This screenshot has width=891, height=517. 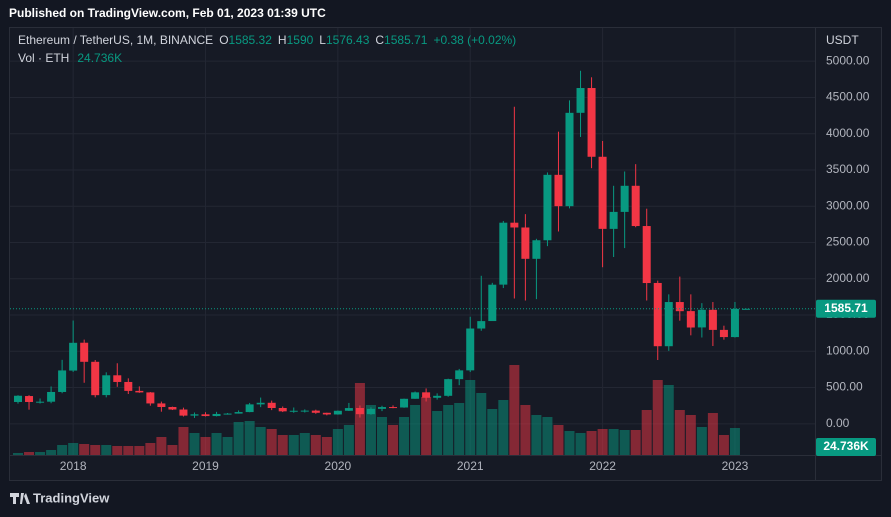 What do you see at coordinates (846, 447) in the screenshot?
I see `volume-badge` at bounding box center [846, 447].